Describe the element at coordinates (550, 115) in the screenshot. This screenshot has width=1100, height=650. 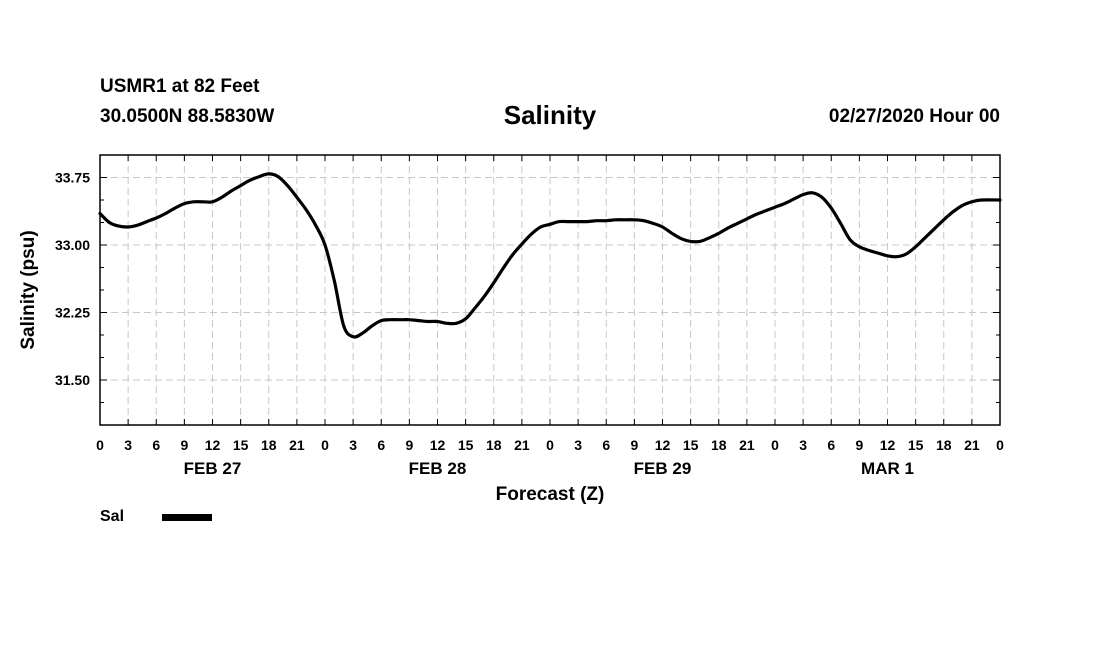
I see `chart-title: Salinity` at that location.